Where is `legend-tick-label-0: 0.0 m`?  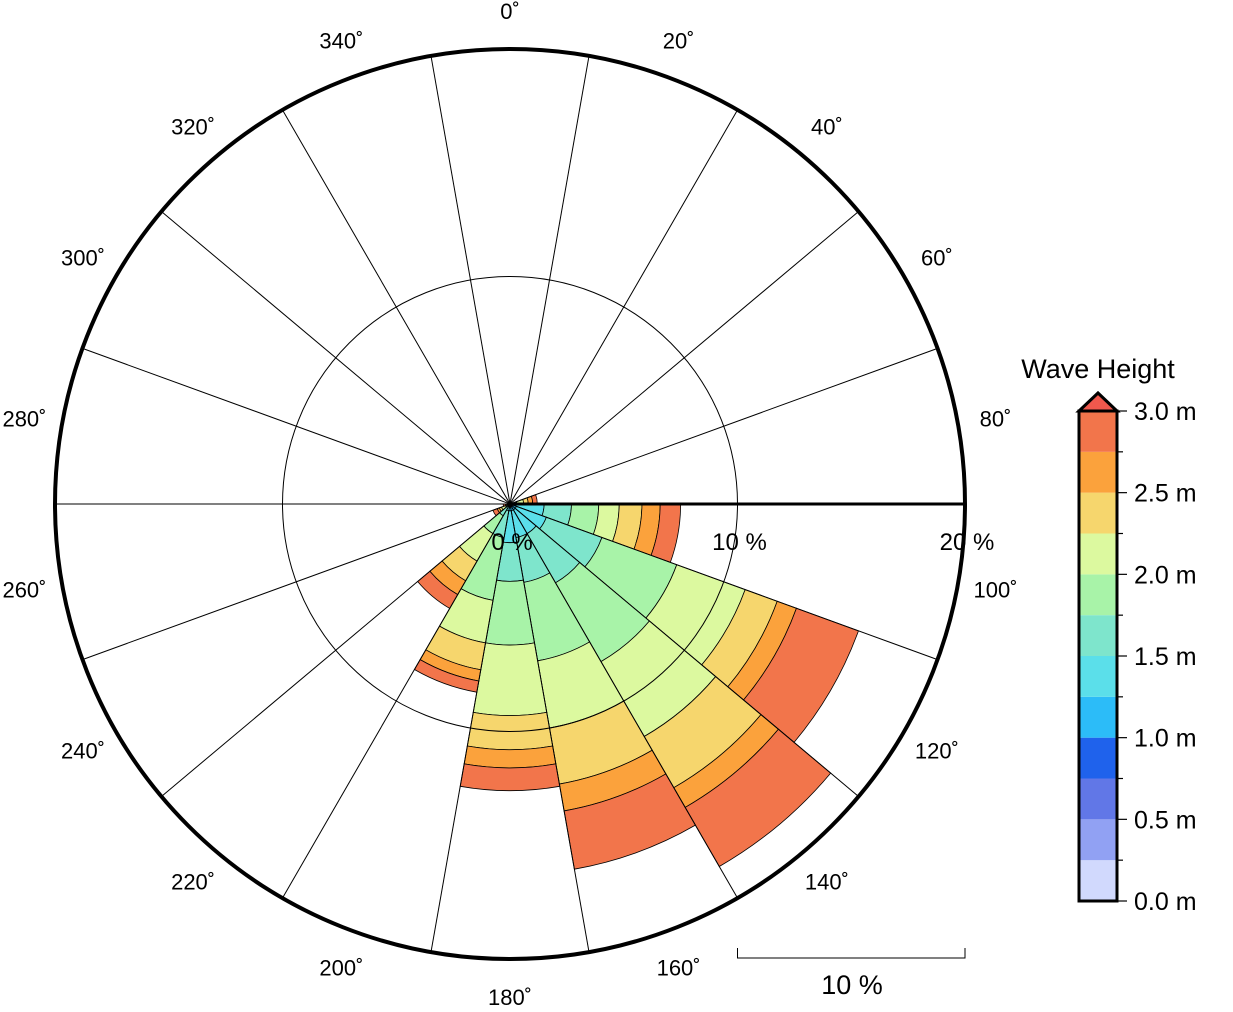 legend-tick-label-0: 0.0 m is located at coordinates (1165, 902).